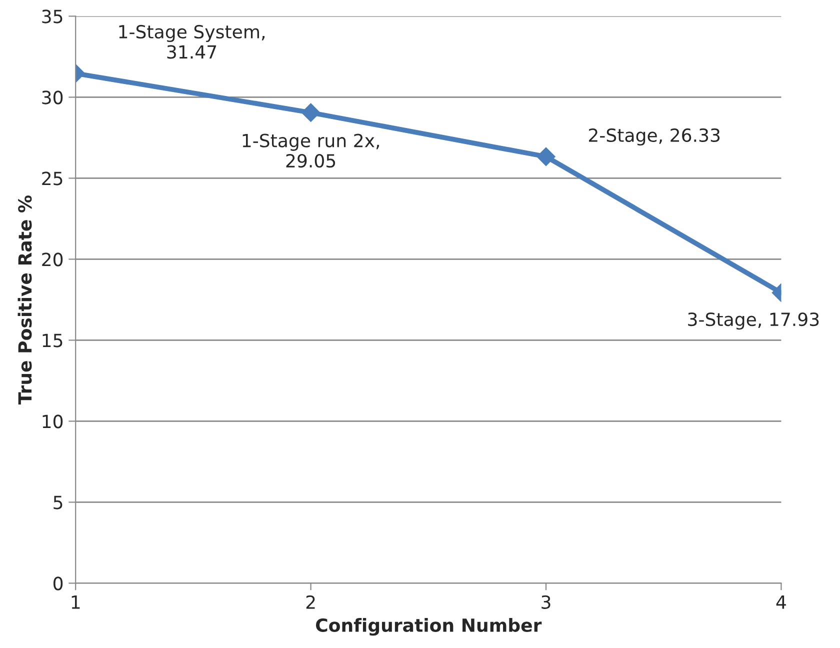  I want to click on y-tick-label: 30, so click(52, 97).